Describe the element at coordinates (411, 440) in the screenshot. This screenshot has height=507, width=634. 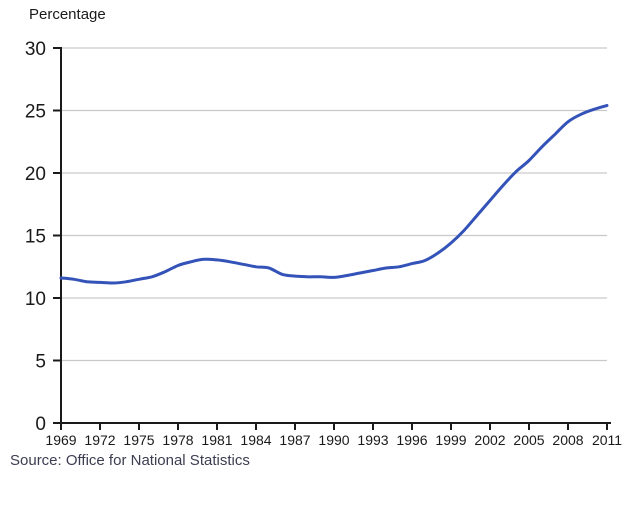
I see `x-tick-label: 1996` at that location.